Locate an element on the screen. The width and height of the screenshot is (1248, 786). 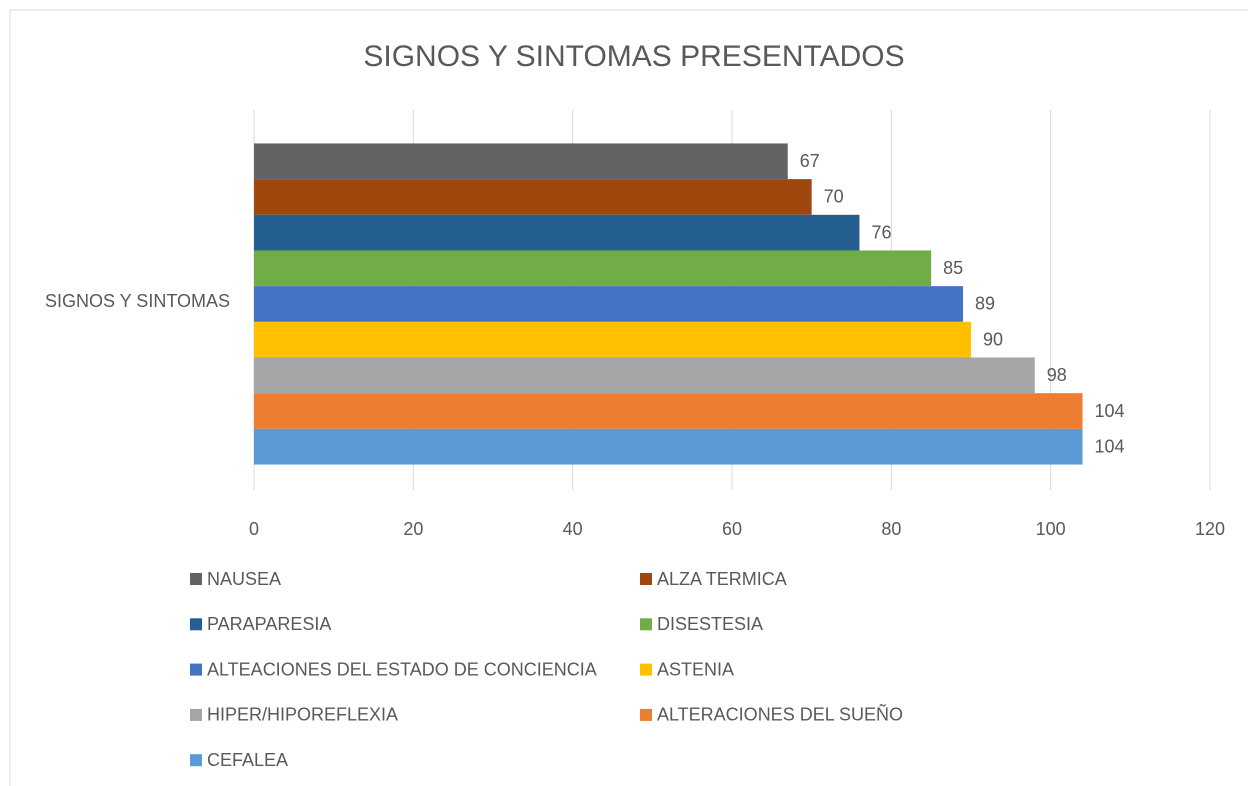
x-tick-label: 20 is located at coordinates (413, 529).